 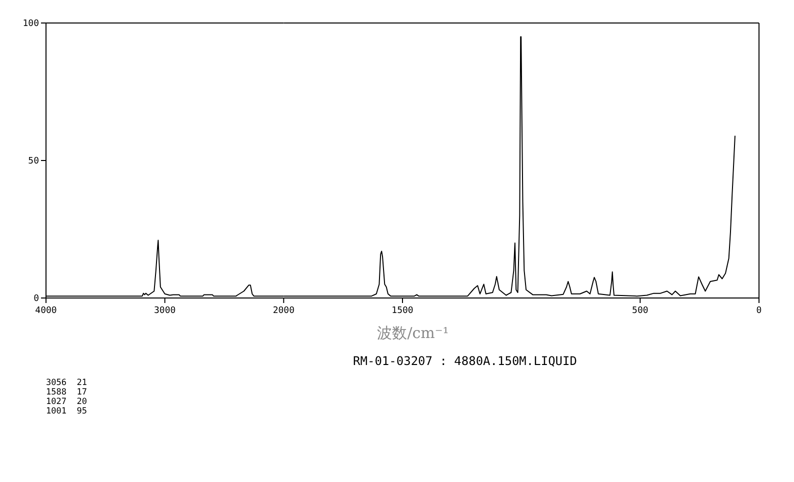 What do you see at coordinates (66, 383) in the screenshot?
I see `text: 3056 21` at bounding box center [66, 383].